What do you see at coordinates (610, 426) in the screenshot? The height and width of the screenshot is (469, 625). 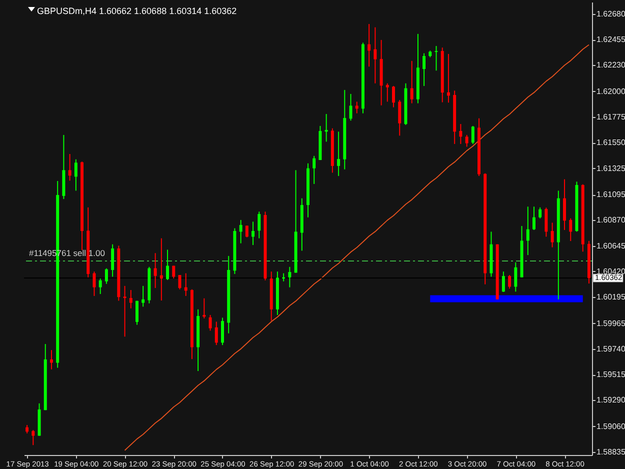 I see `y-tick-label: 1.59060` at bounding box center [610, 426].